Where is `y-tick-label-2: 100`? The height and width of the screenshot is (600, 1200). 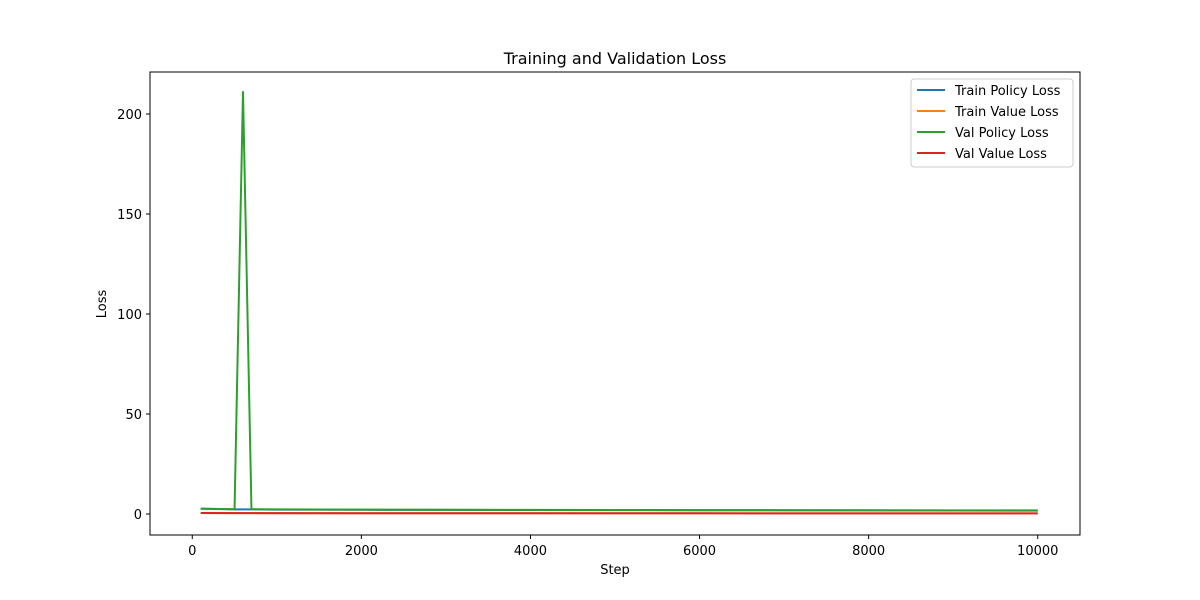 y-tick-label-2: 100 is located at coordinates (129, 315).